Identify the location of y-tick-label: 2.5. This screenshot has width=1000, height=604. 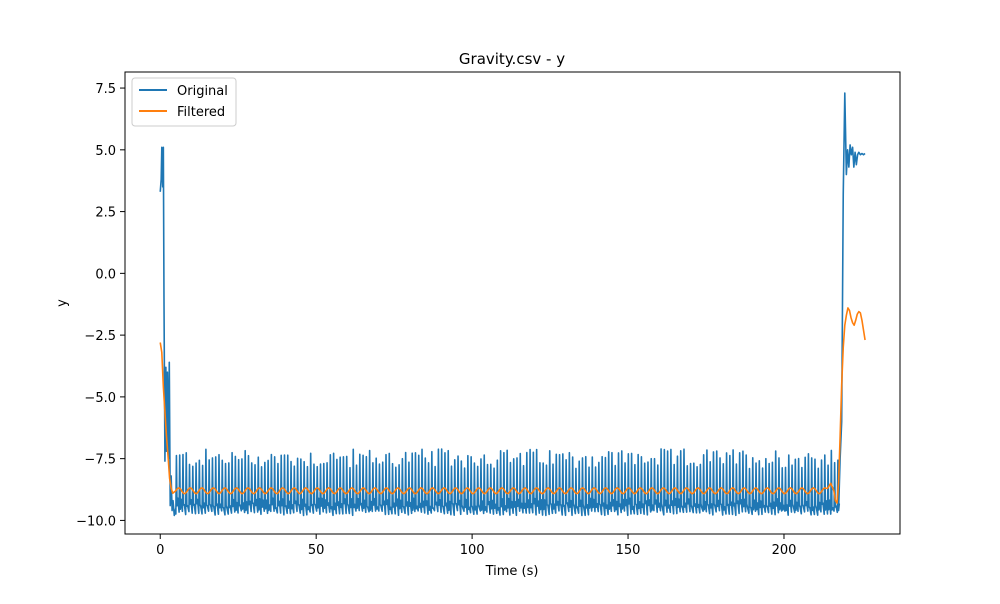
(105, 213).